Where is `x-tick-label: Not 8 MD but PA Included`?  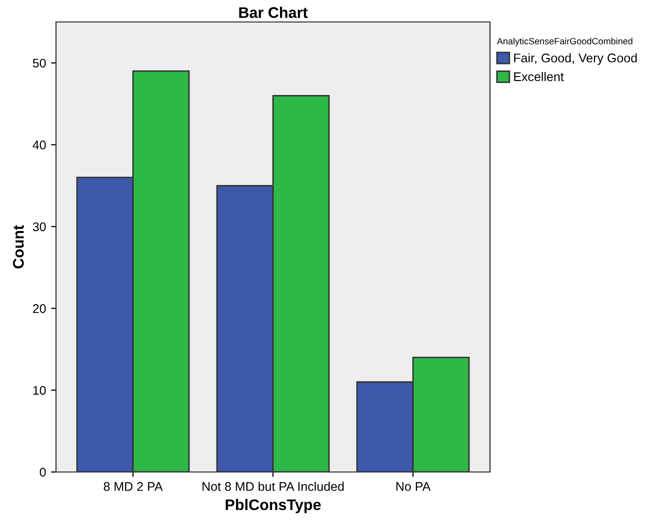
x-tick-label: Not 8 MD but PA Included is located at coordinates (273, 486).